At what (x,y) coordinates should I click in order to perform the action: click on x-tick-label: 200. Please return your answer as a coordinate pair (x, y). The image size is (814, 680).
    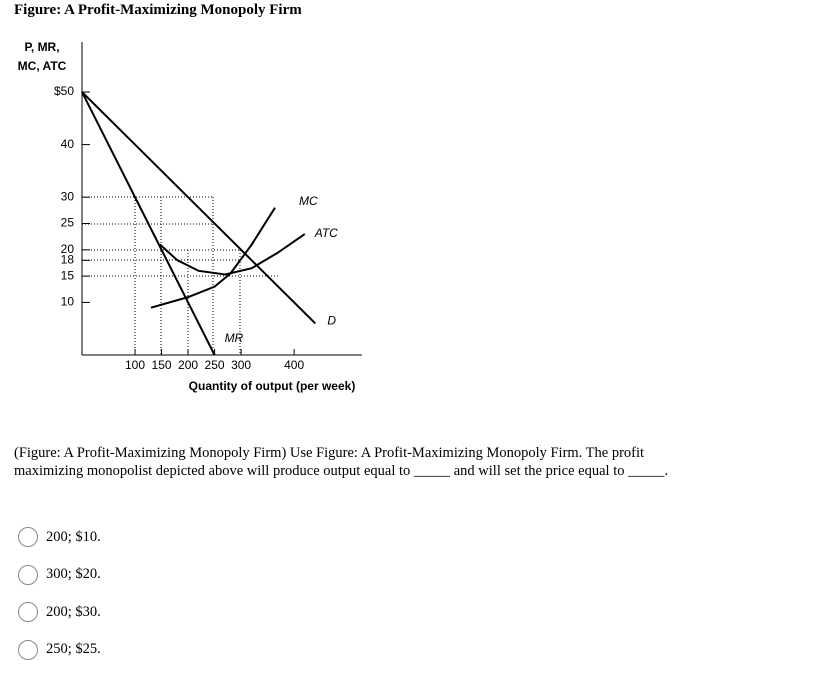
    Looking at the image, I should click on (188, 365).